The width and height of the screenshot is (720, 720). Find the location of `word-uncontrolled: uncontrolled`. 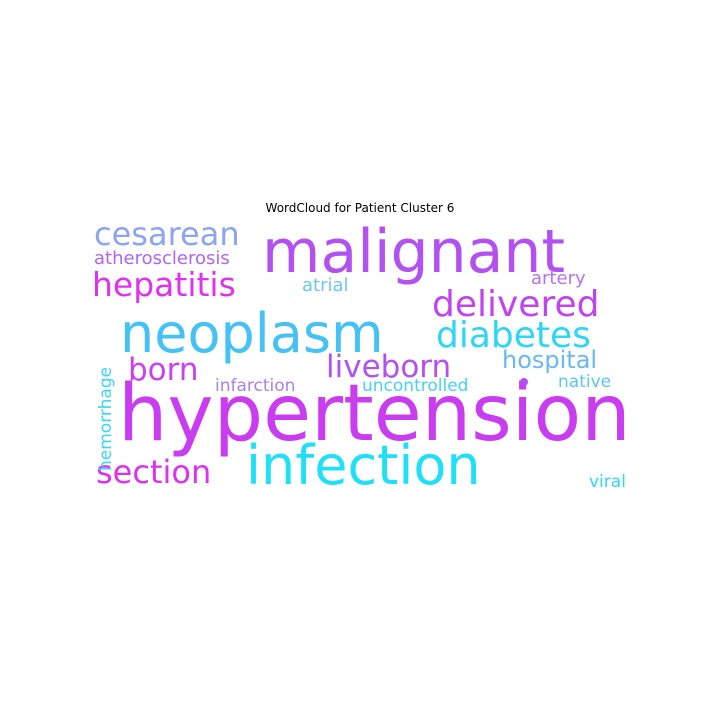

word-uncontrolled: uncontrolled is located at coordinates (415, 386).